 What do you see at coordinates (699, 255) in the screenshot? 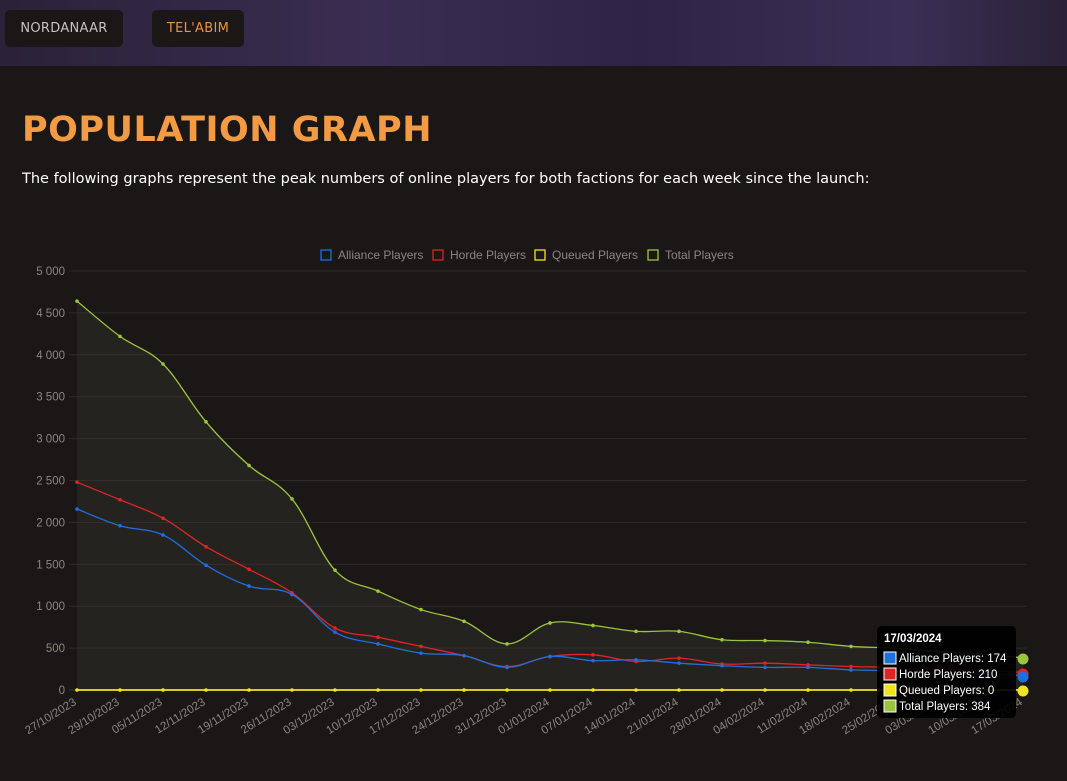
I see `legend-label-total: Total Players` at bounding box center [699, 255].